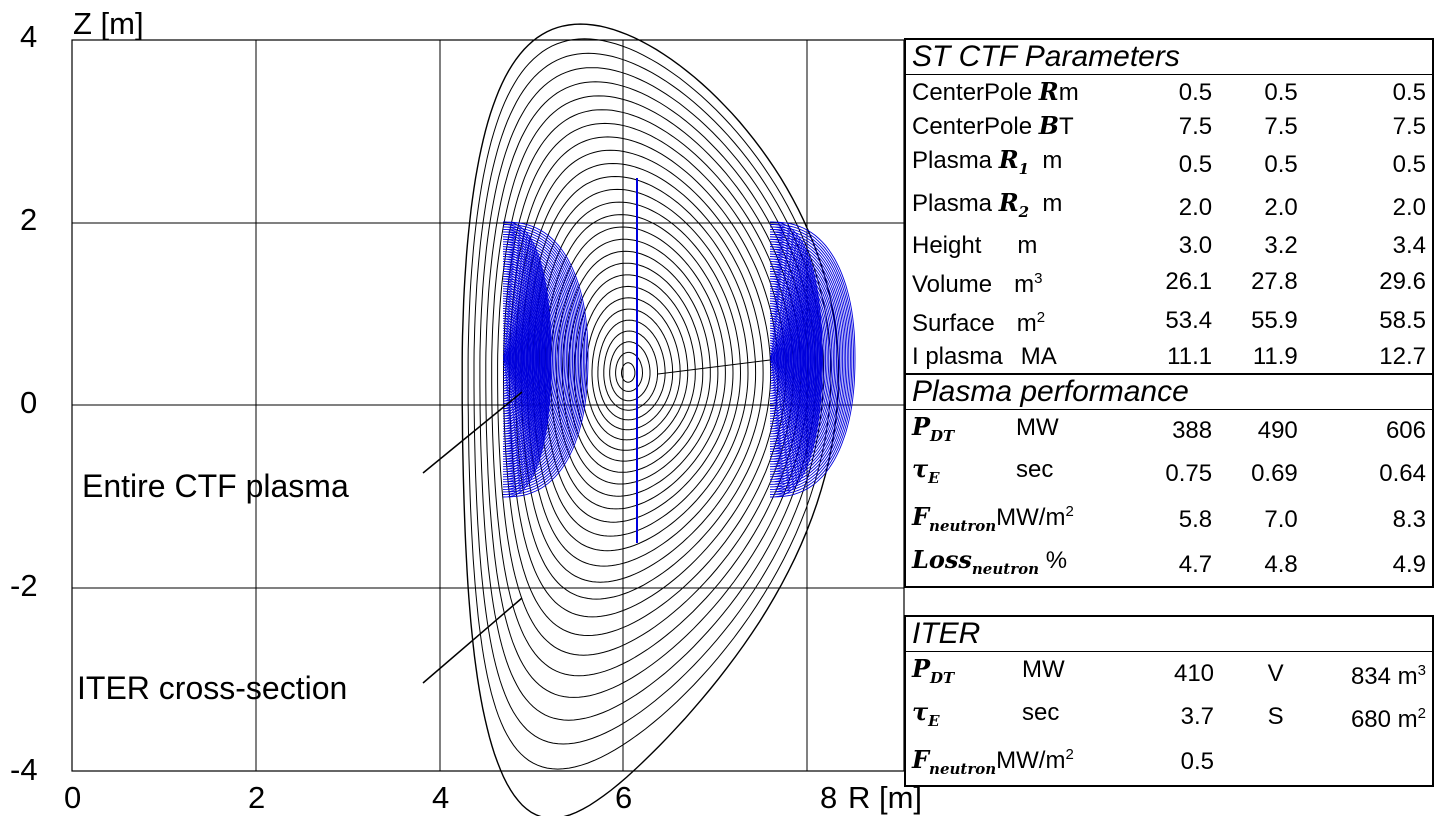 This screenshot has width=1445, height=816. Describe the element at coordinates (212, 688) in the screenshot. I see `iter-annotation: ITER cross-section` at that location.